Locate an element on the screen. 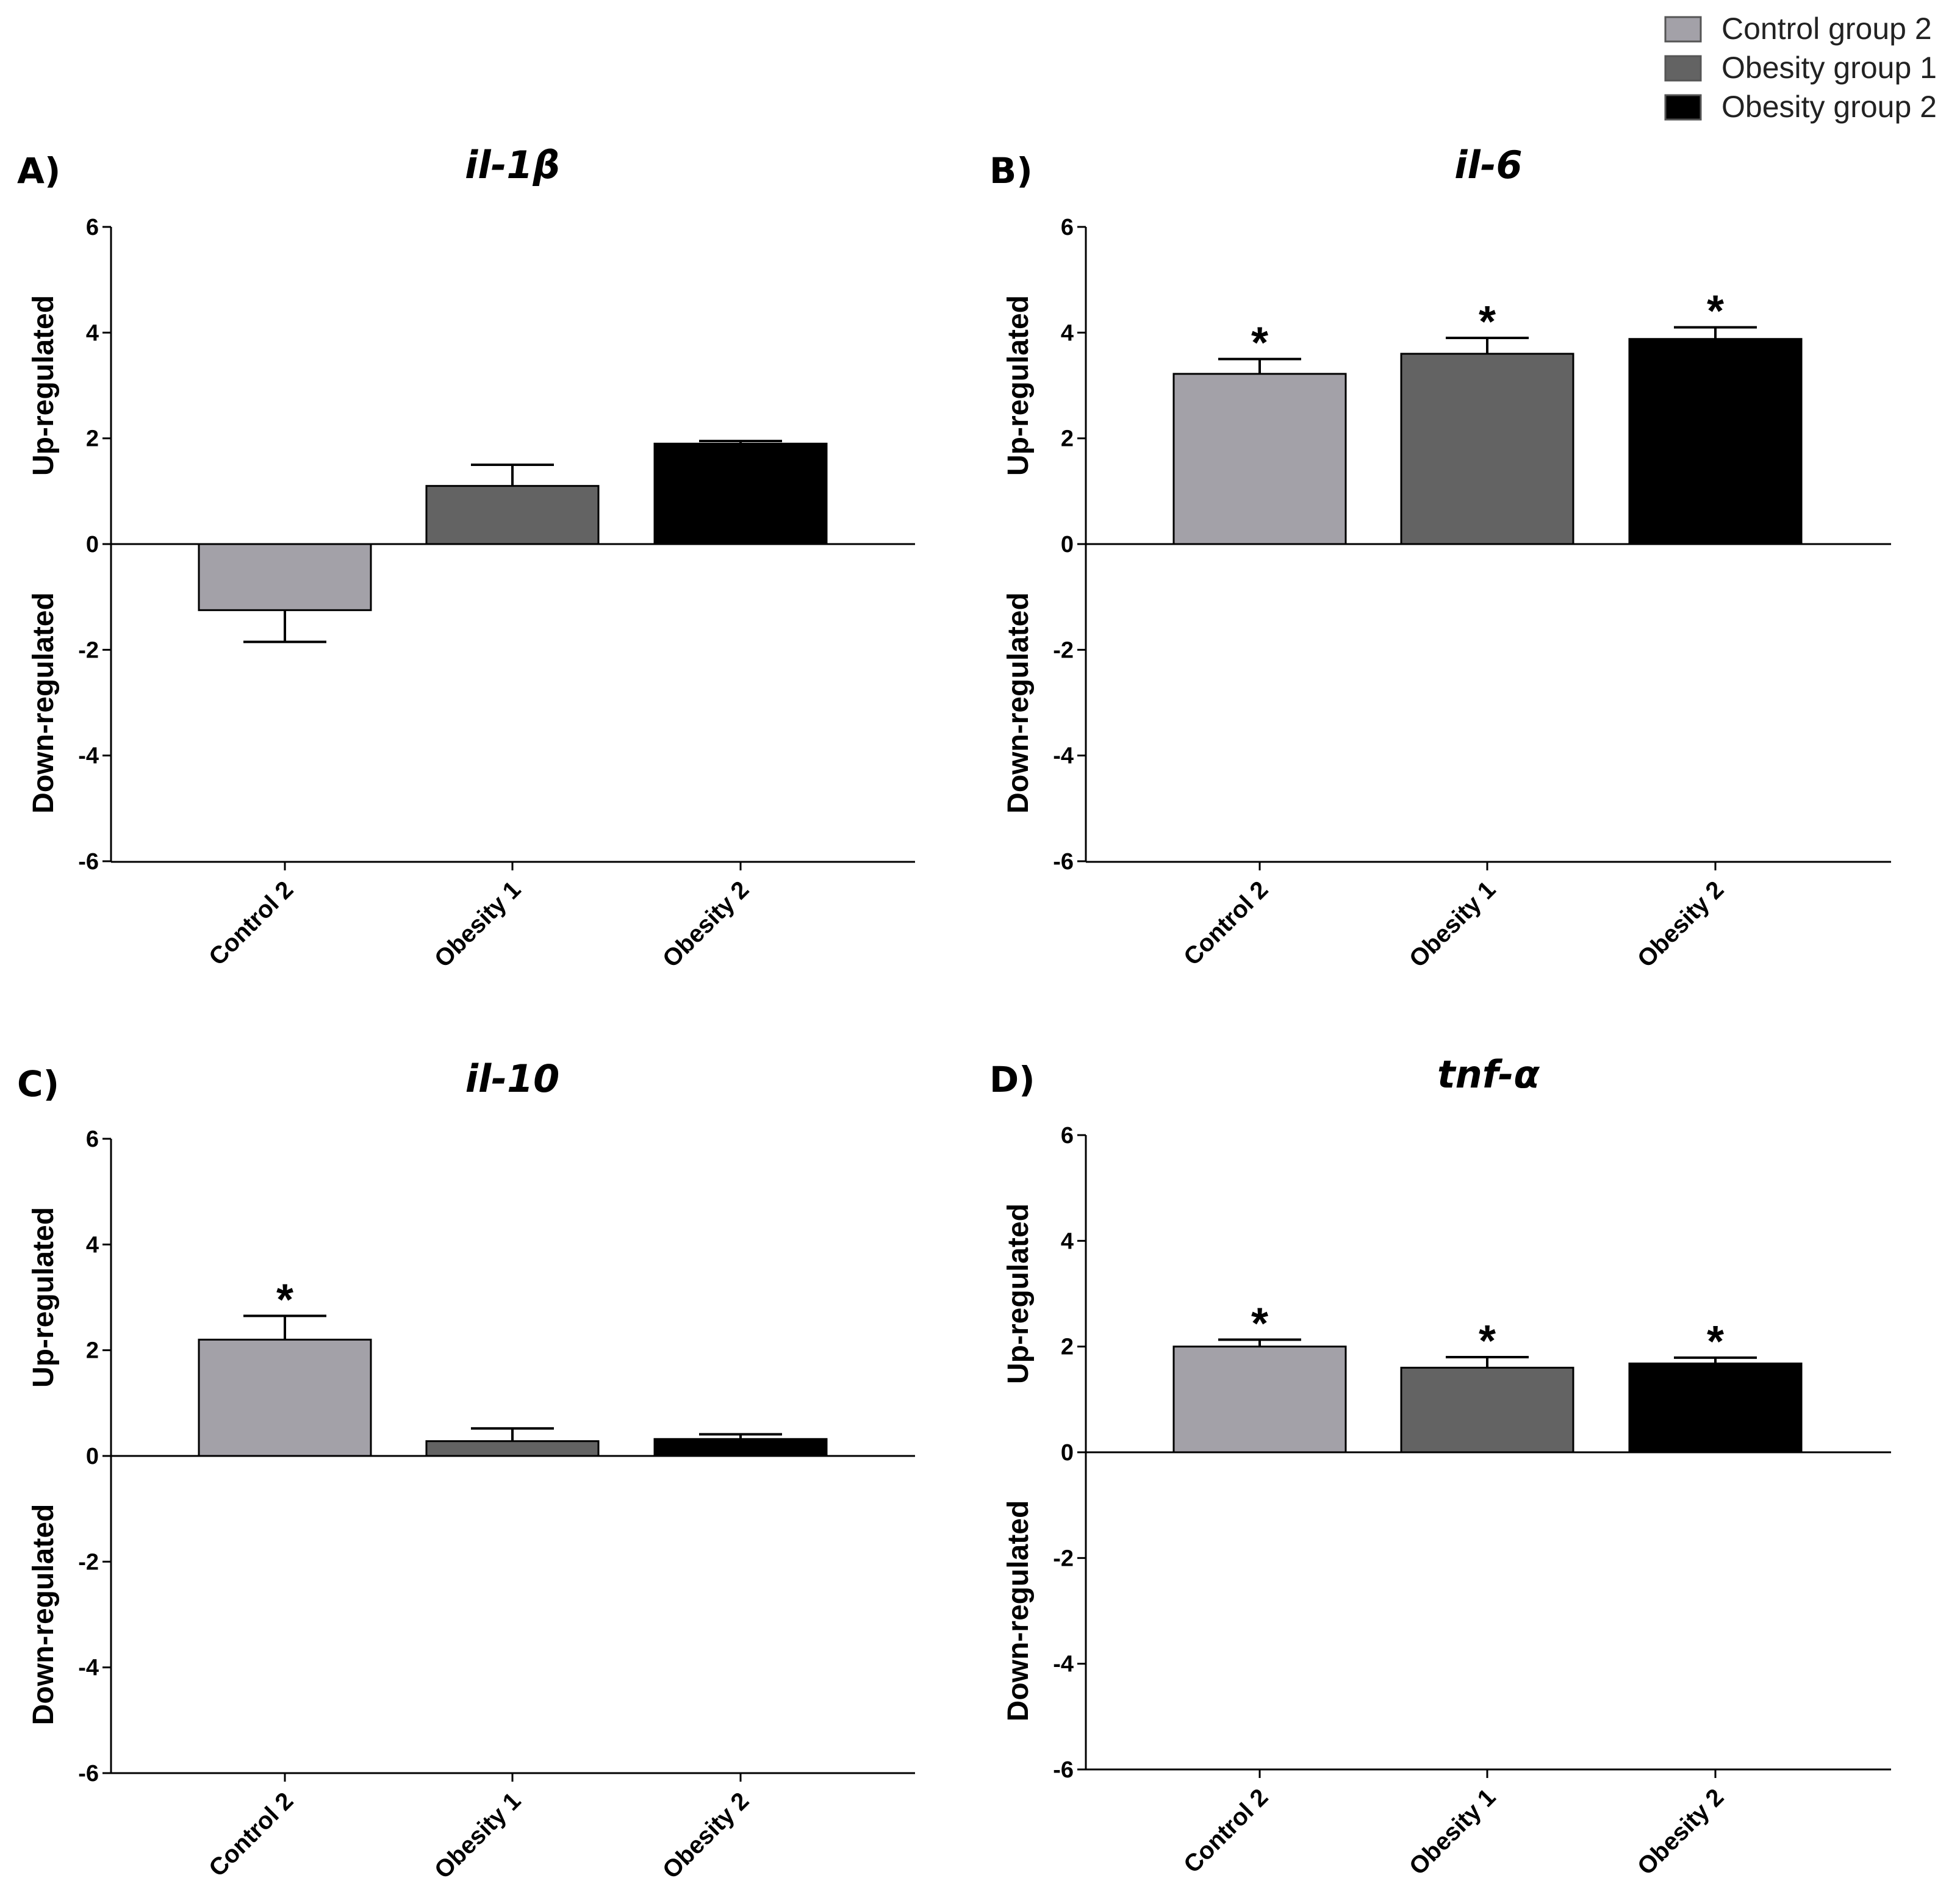 The height and width of the screenshot is (1889, 1960). legend-item-obesity-group-1: Obesity group 1 is located at coordinates (1800, 68).